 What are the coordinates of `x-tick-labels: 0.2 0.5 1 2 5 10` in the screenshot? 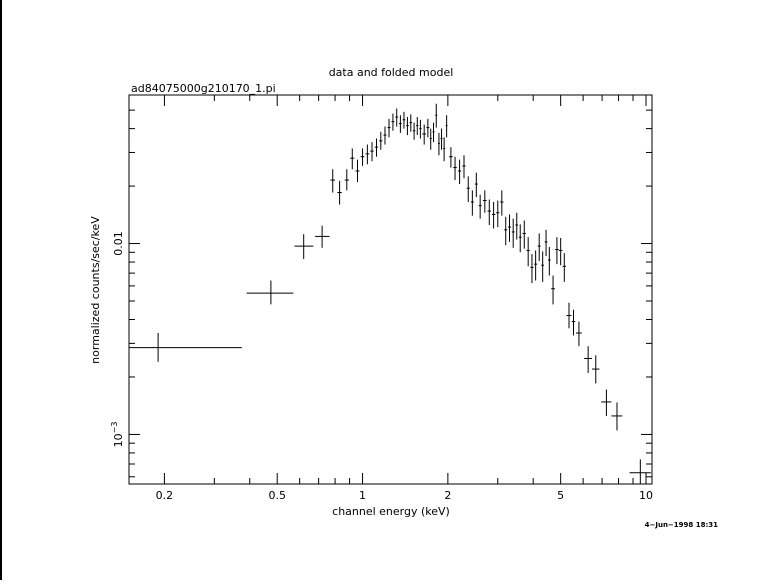 It's located at (404, 495).